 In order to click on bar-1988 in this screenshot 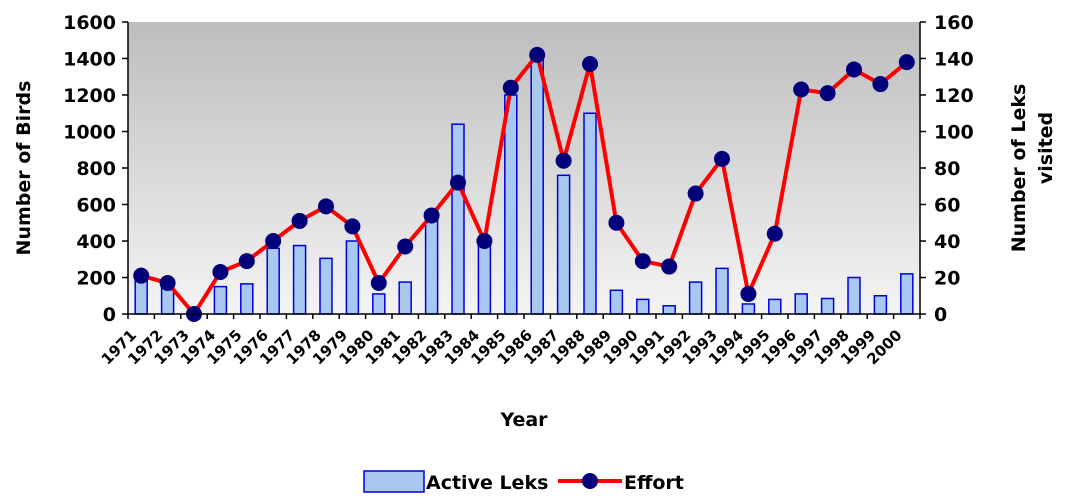, I will do `click(590, 213)`.